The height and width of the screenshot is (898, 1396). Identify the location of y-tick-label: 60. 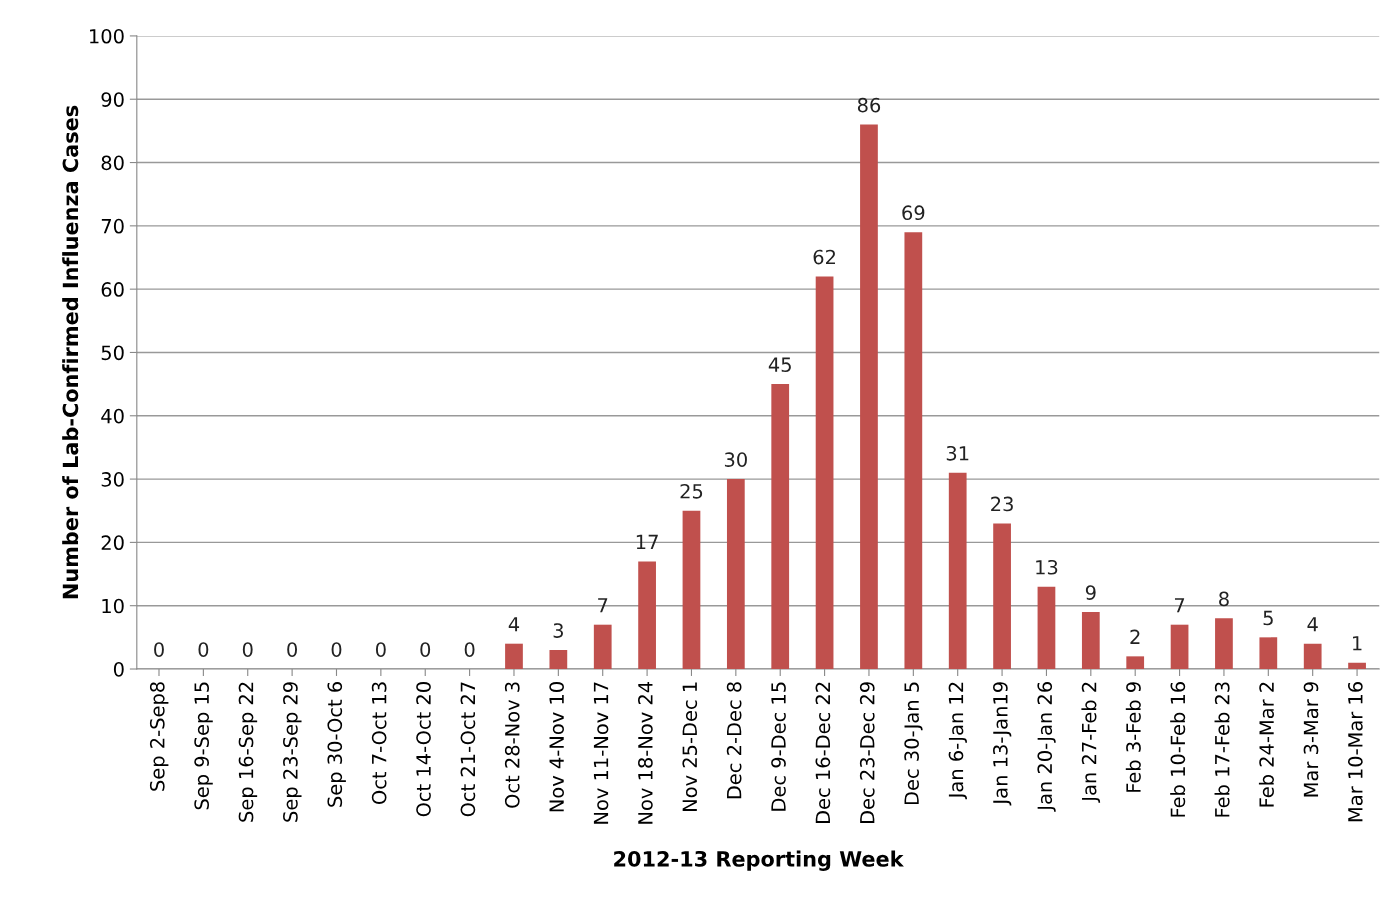
(112, 289).